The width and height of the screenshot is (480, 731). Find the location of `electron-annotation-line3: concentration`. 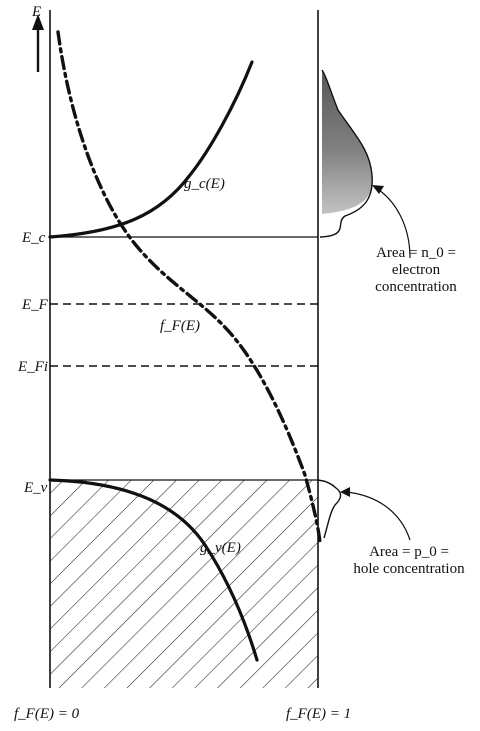

electron-annotation-line3: concentration is located at coordinates (416, 287).